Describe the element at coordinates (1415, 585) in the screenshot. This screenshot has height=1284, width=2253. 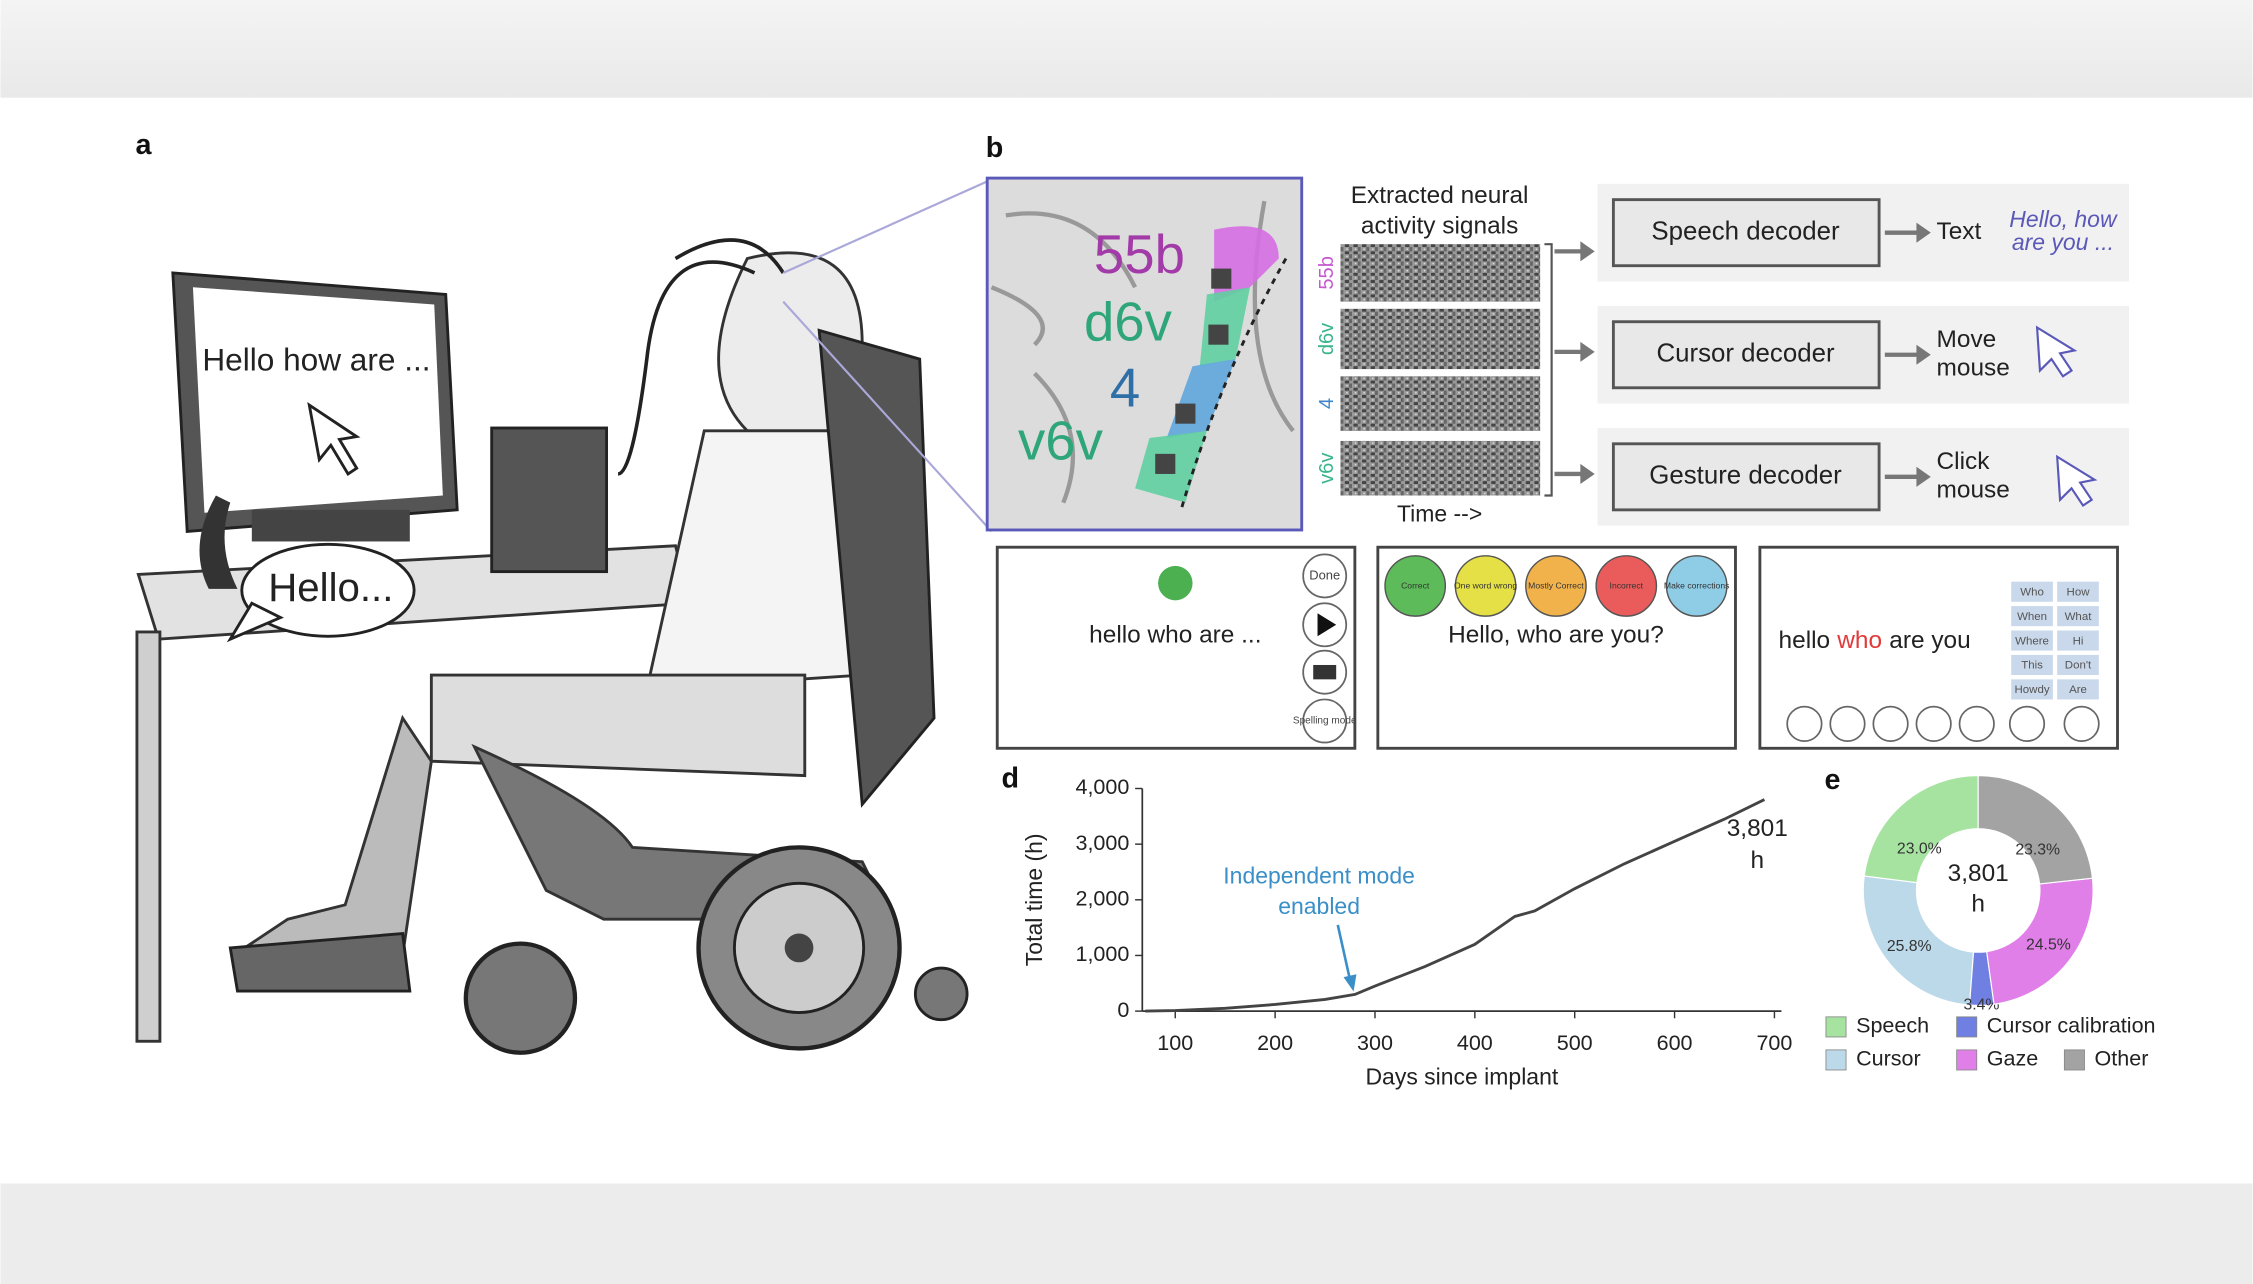
I see `ui-button: Correct` at that location.